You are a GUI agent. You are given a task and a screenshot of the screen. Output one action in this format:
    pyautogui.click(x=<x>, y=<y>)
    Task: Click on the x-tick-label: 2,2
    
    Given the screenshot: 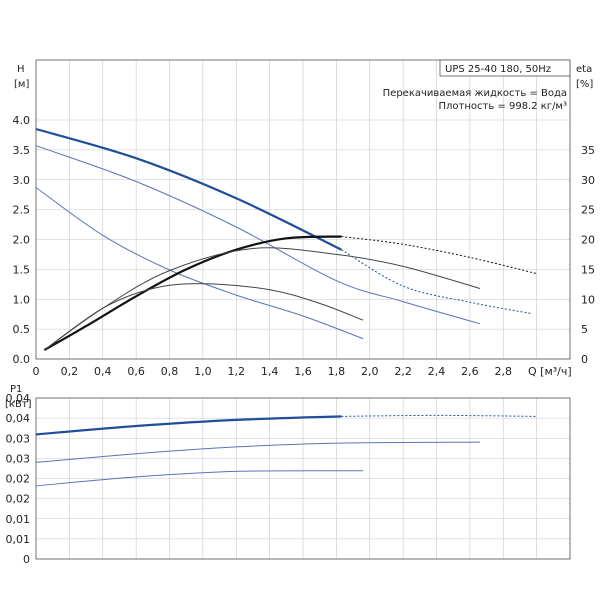 What is the action you would take?
    pyautogui.click(x=403, y=371)
    